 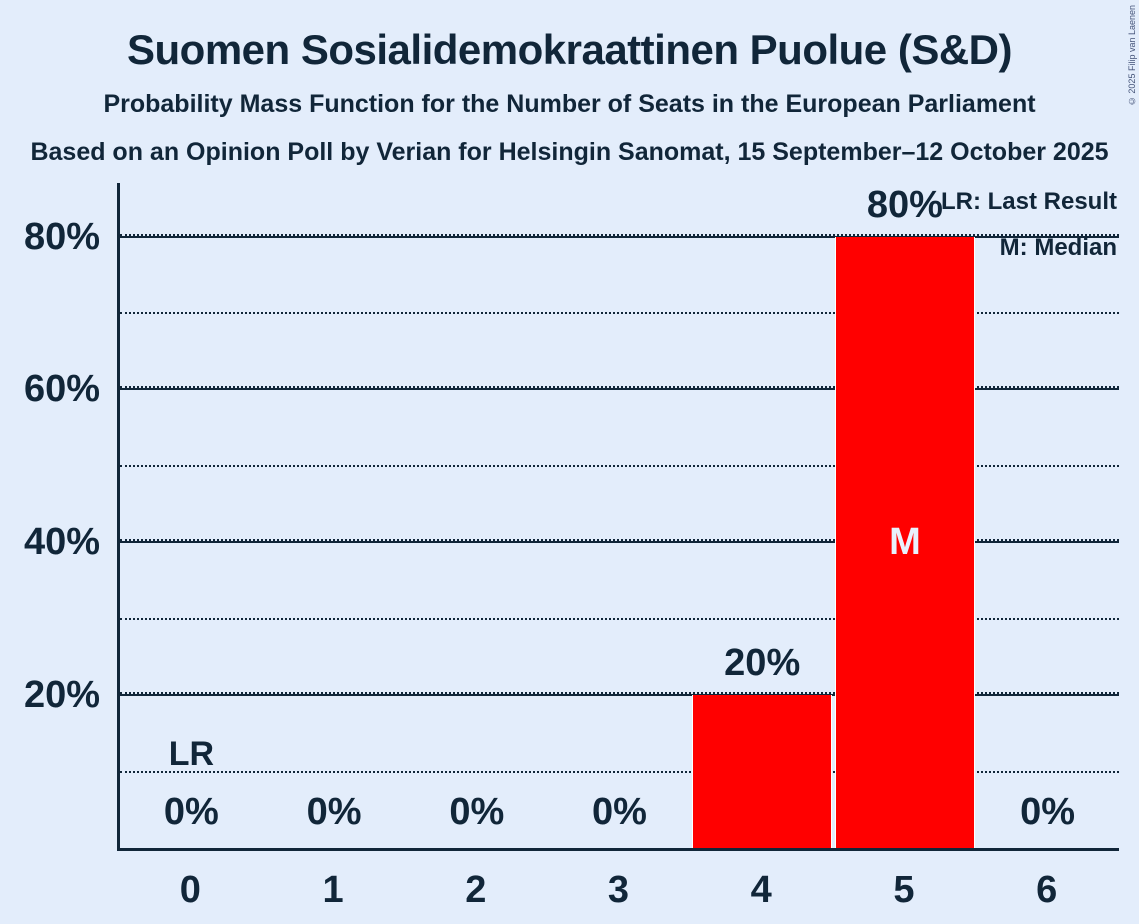 I want to click on bar-value-label-1: 0%, so click(x=334, y=812).